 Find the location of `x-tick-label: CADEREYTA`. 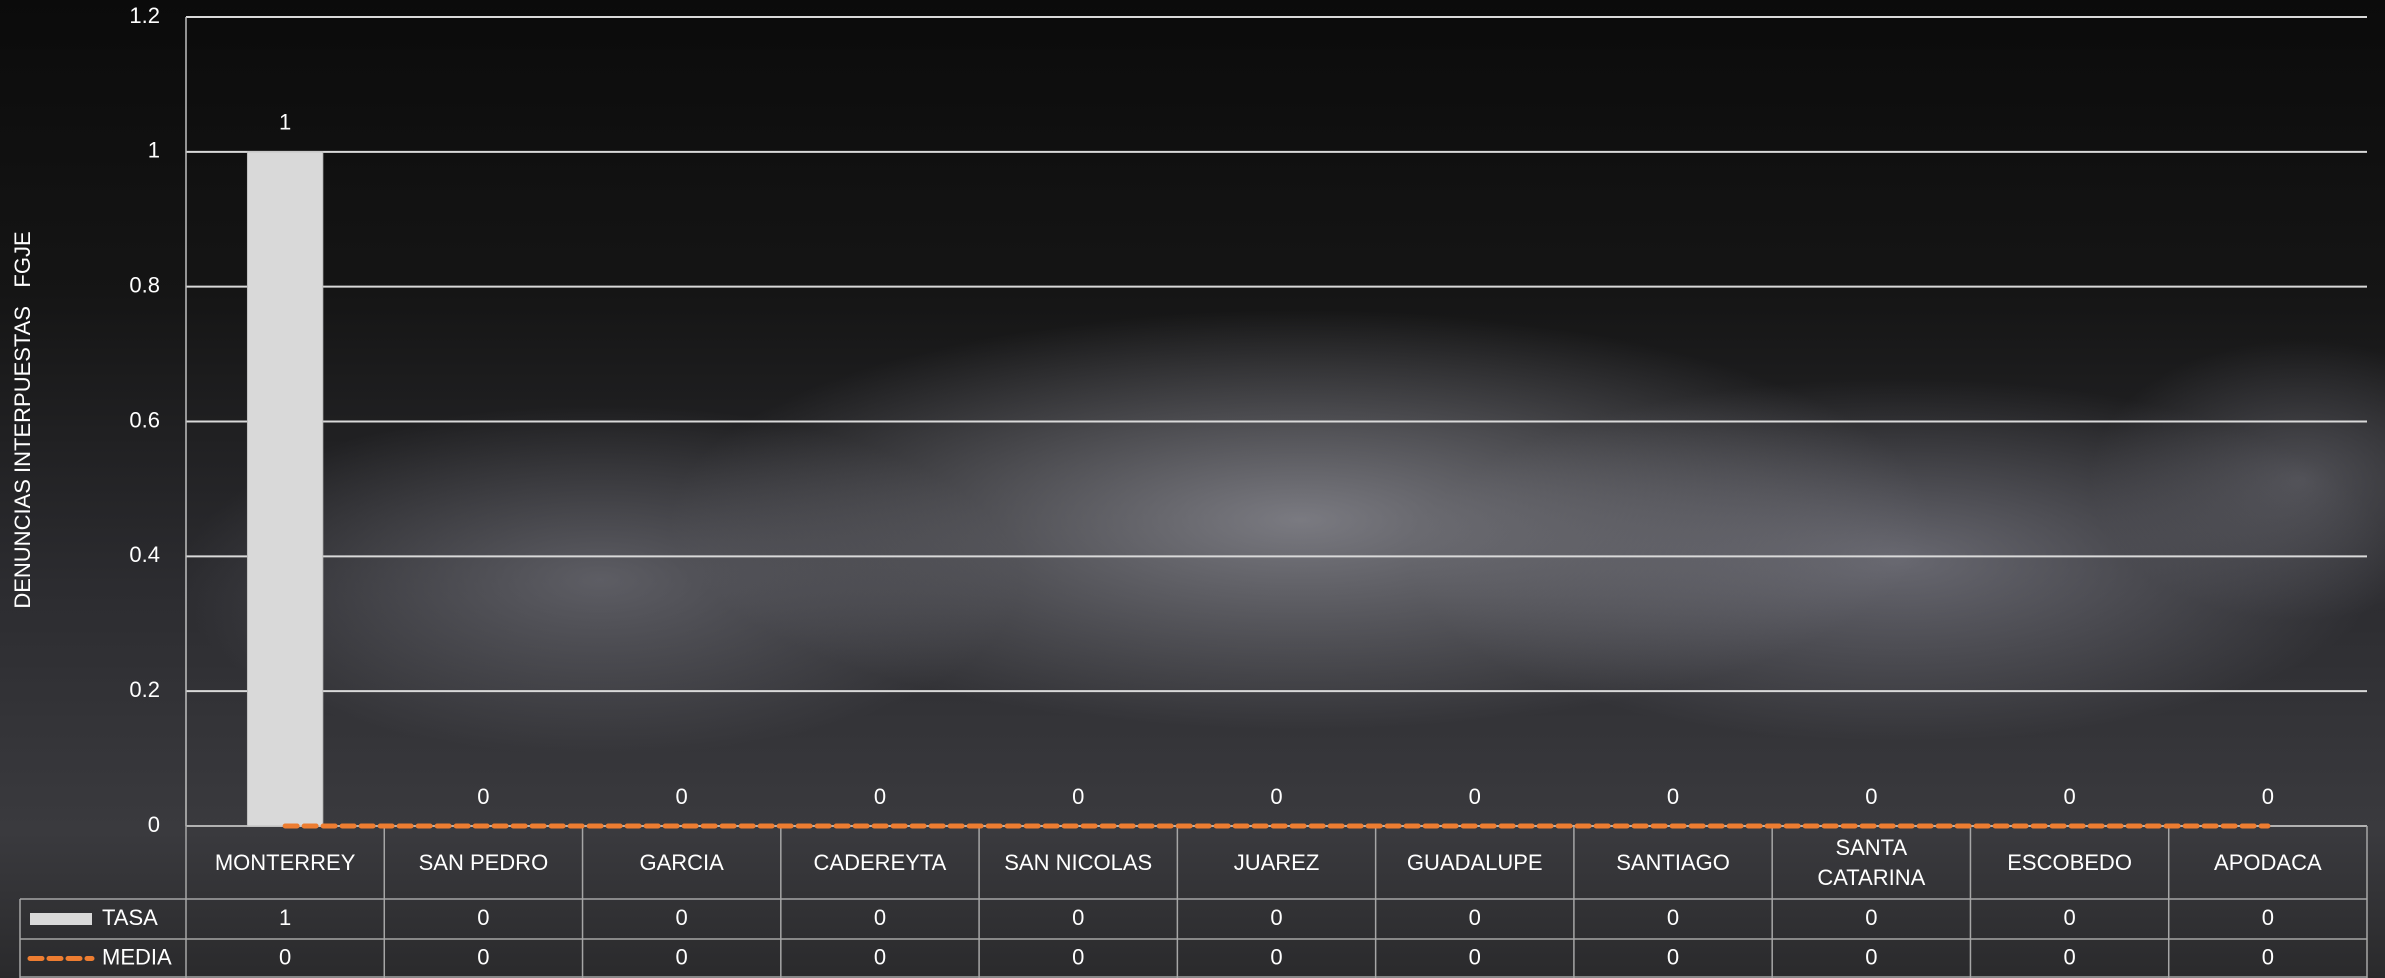

x-tick-label: CADEREYTA is located at coordinates (880, 862).